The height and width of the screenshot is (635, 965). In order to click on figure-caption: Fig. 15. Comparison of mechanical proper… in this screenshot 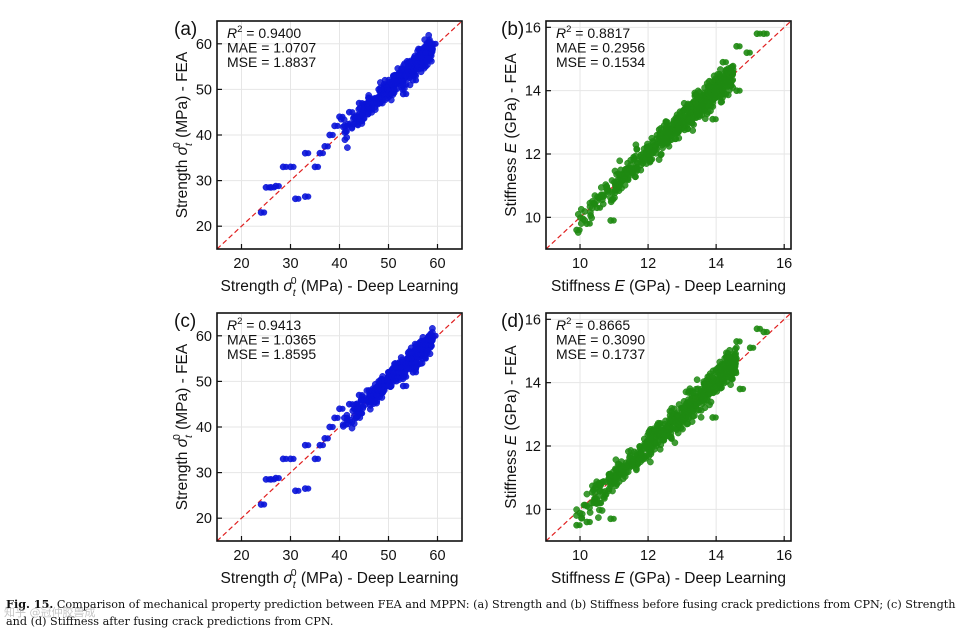, I will do `click(483, 613)`.